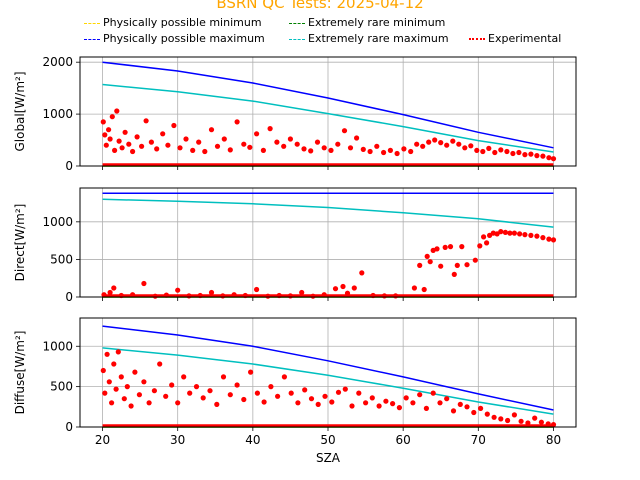  I want to click on series-line-rare-max, so click(328, 213).